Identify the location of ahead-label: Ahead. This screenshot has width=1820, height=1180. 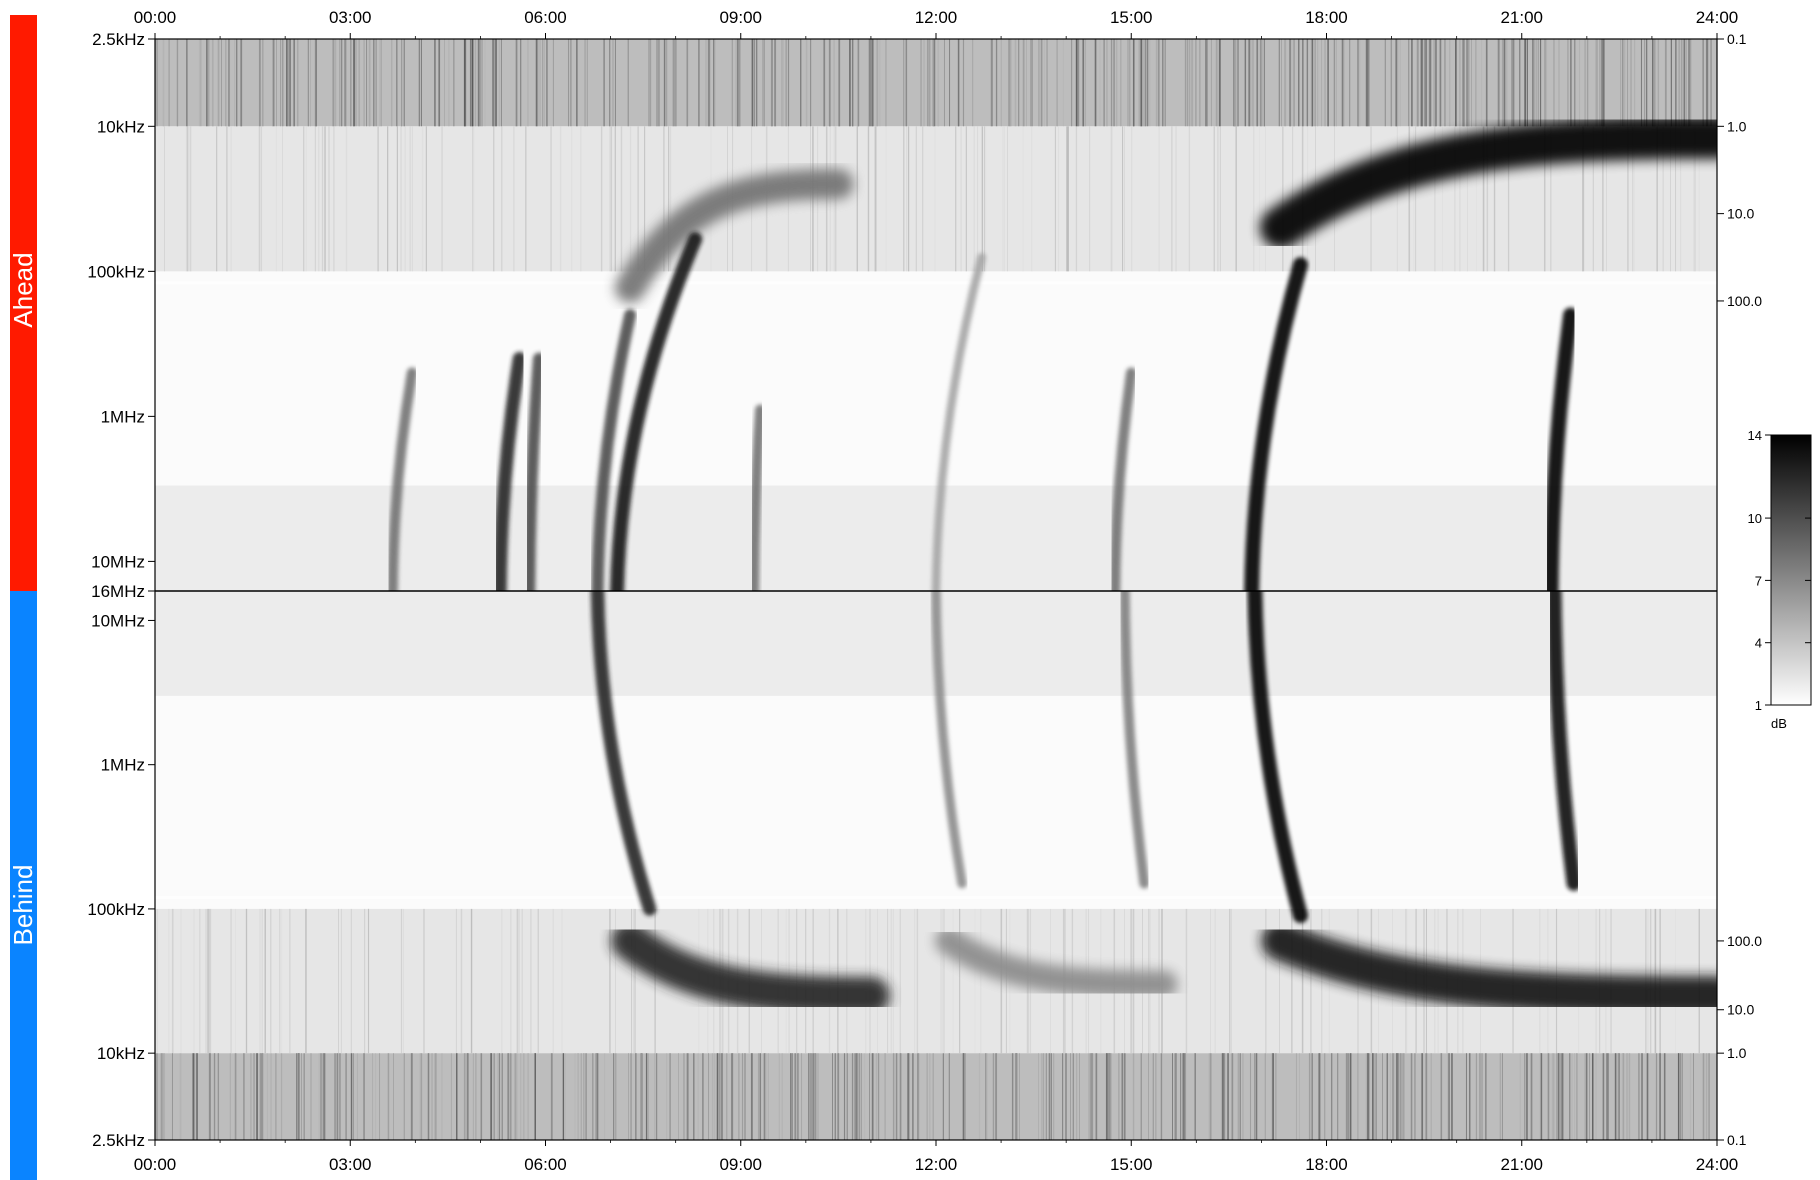
(23, 289).